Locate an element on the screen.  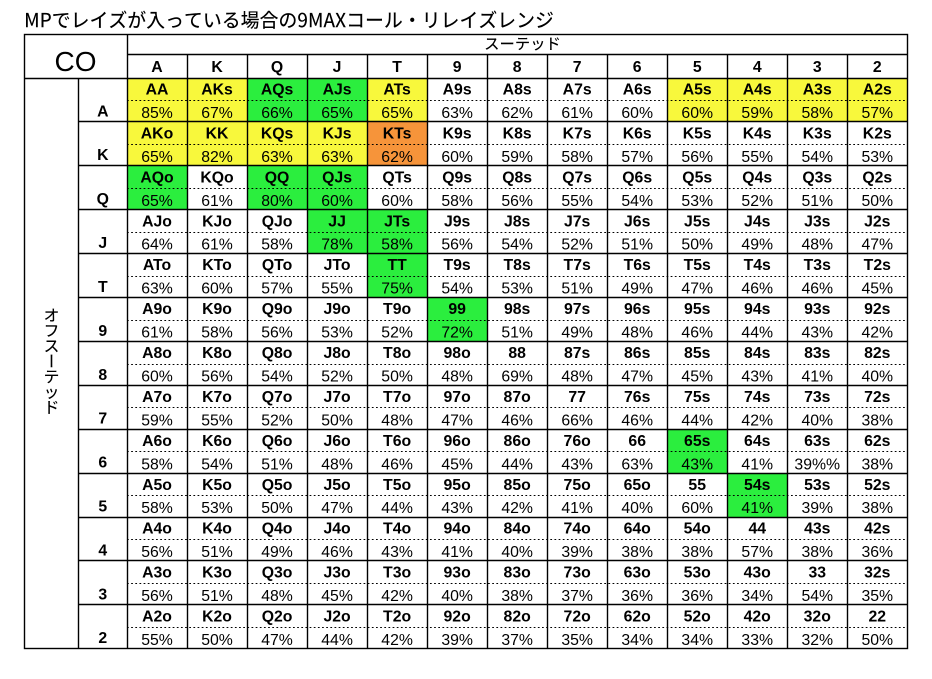
svg-text: 33% is located at coordinates (757, 640).